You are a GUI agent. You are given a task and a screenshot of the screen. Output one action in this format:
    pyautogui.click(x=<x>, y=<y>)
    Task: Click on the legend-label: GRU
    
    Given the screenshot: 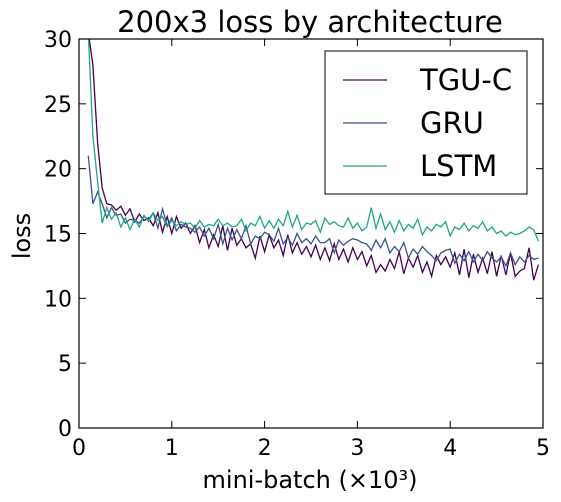 What is the action you would take?
    pyautogui.click(x=452, y=123)
    